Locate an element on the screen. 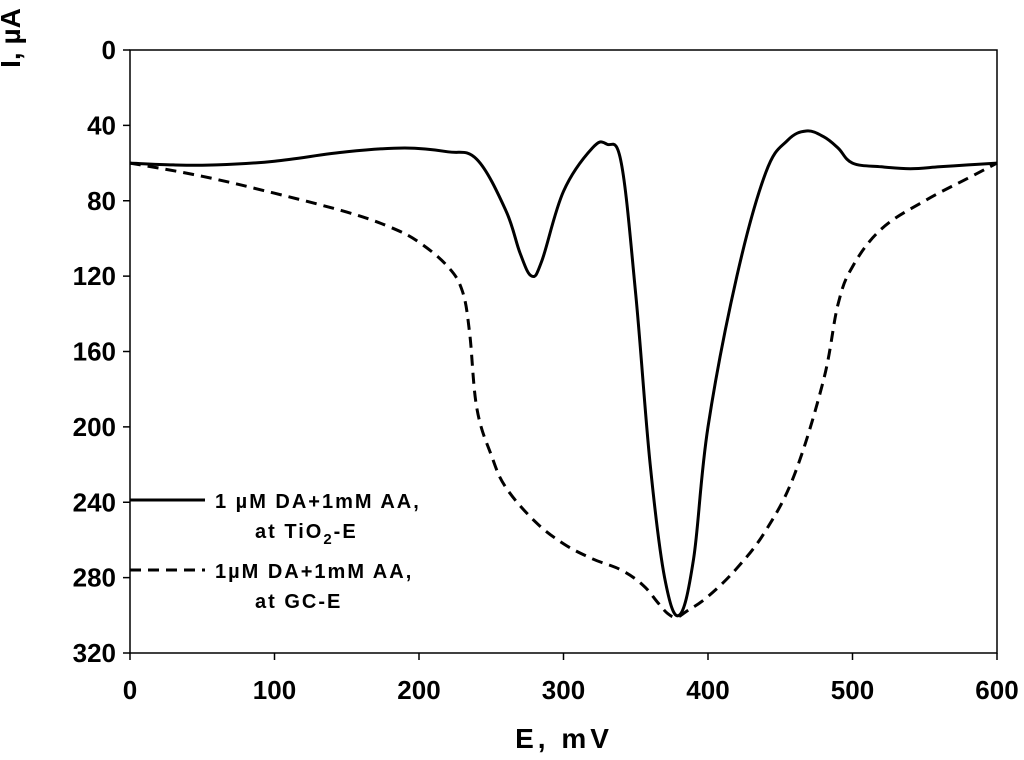  x-tick-label: 500 is located at coordinates (852, 690).